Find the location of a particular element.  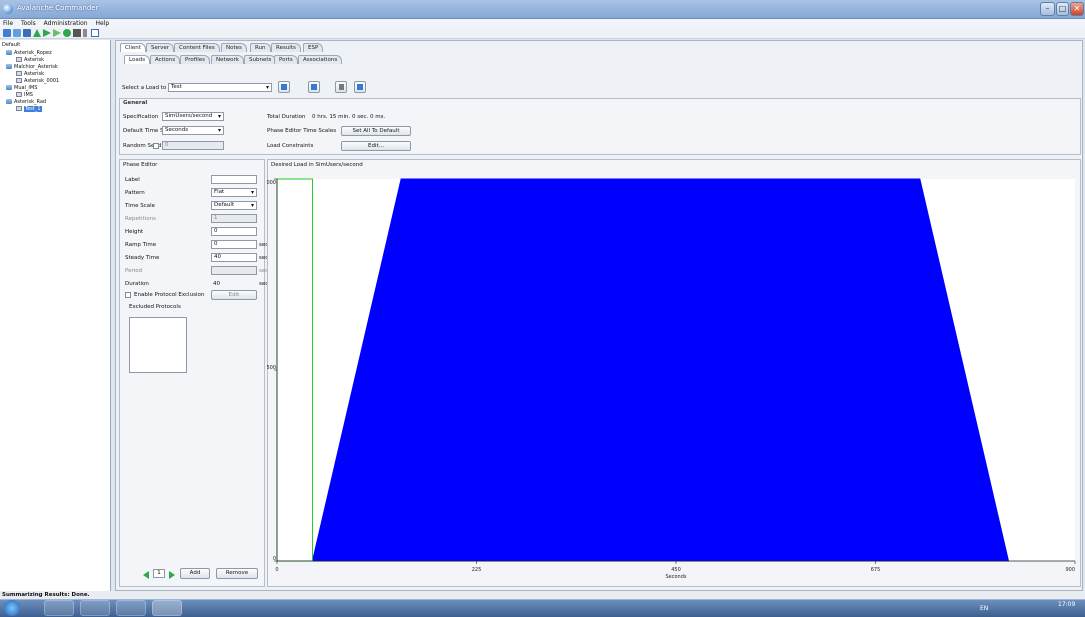

phase-time-scale-label: Time Scale is located at coordinates (140, 206).